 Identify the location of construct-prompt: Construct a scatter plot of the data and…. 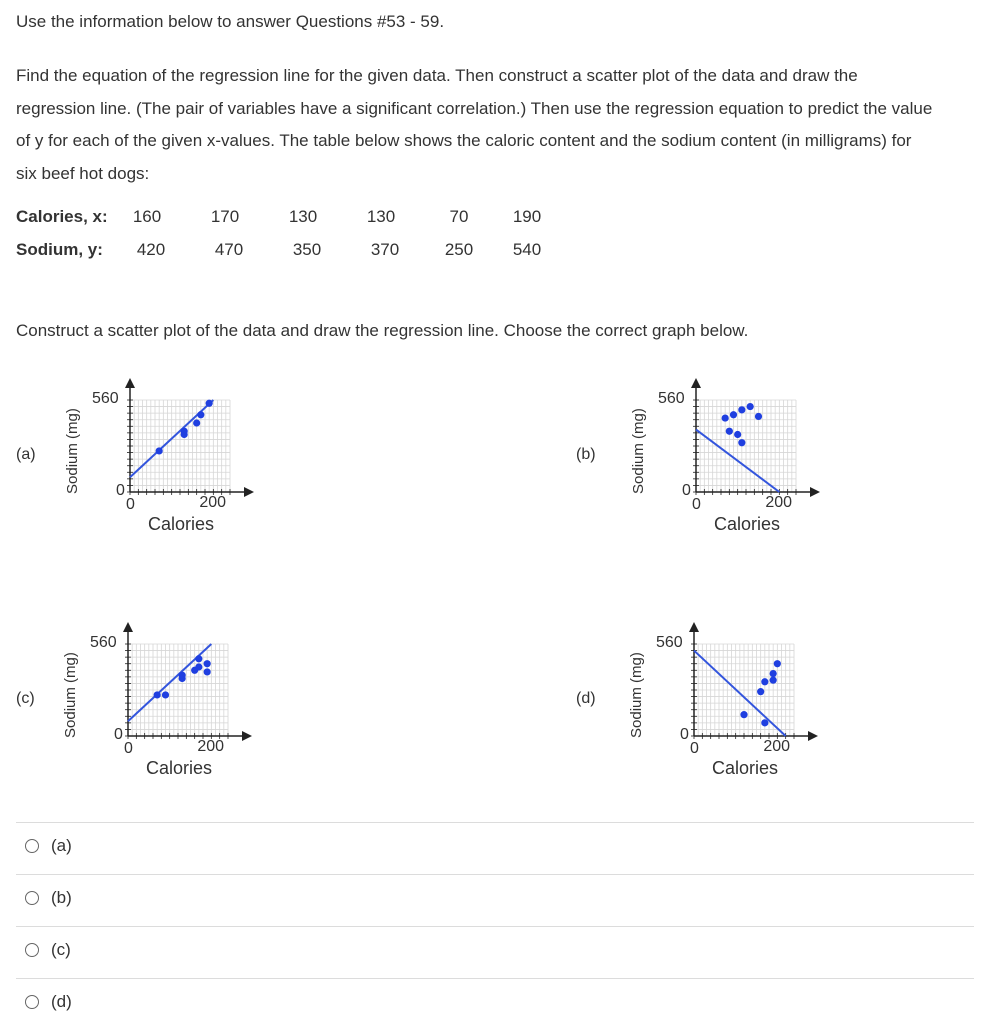
(382, 330).